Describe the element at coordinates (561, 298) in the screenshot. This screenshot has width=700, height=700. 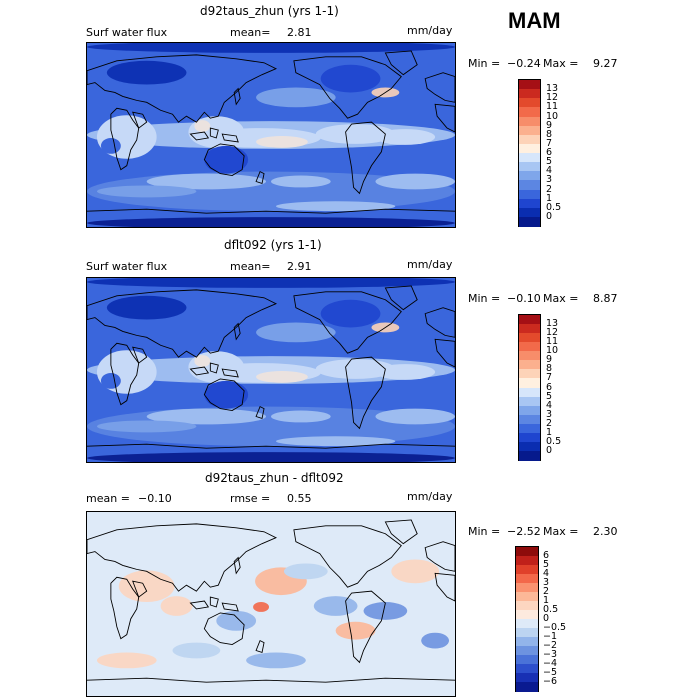
I see `panel2-max-label: Max =` at that location.